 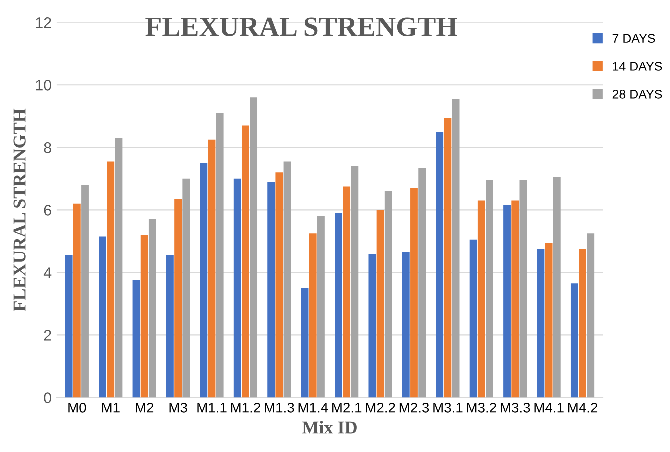 I want to click on x-tick-label: M3, so click(x=179, y=407).